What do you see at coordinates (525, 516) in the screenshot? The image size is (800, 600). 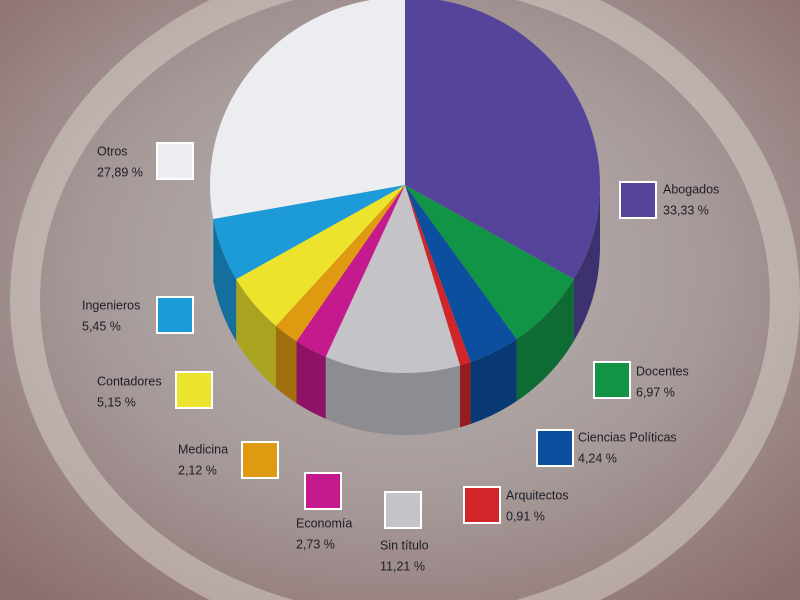 I see `value-label: 0,91 %` at bounding box center [525, 516].